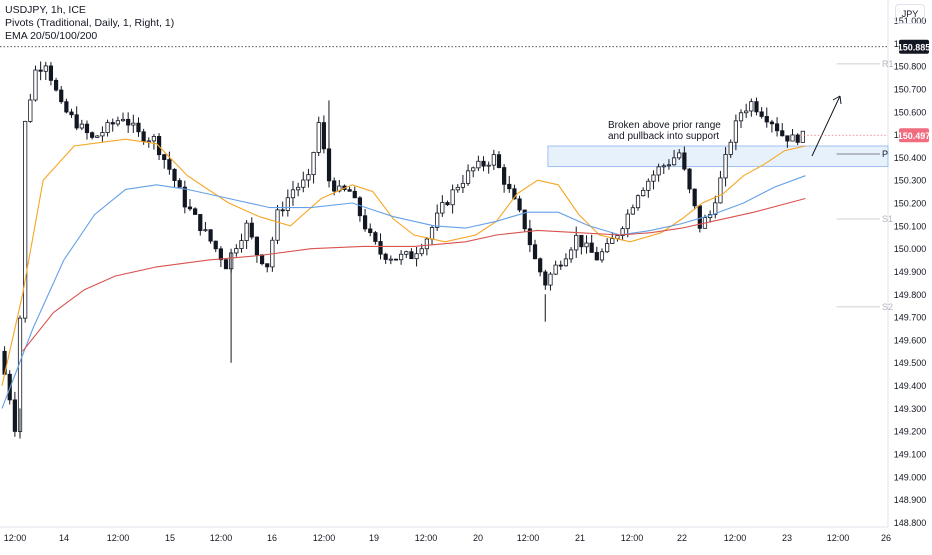 Image resolution: width=932 pixels, height=555 pixels. I want to click on last-price-badge, so click(914, 135).